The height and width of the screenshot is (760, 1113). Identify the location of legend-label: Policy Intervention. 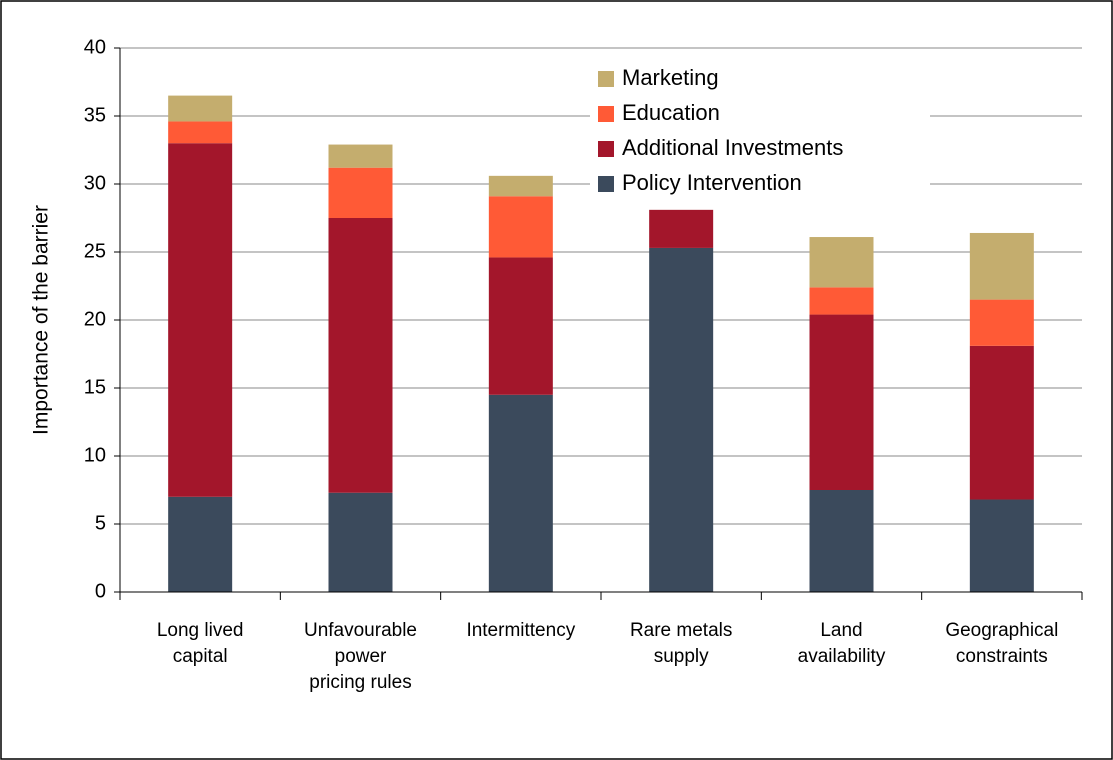
(712, 182).